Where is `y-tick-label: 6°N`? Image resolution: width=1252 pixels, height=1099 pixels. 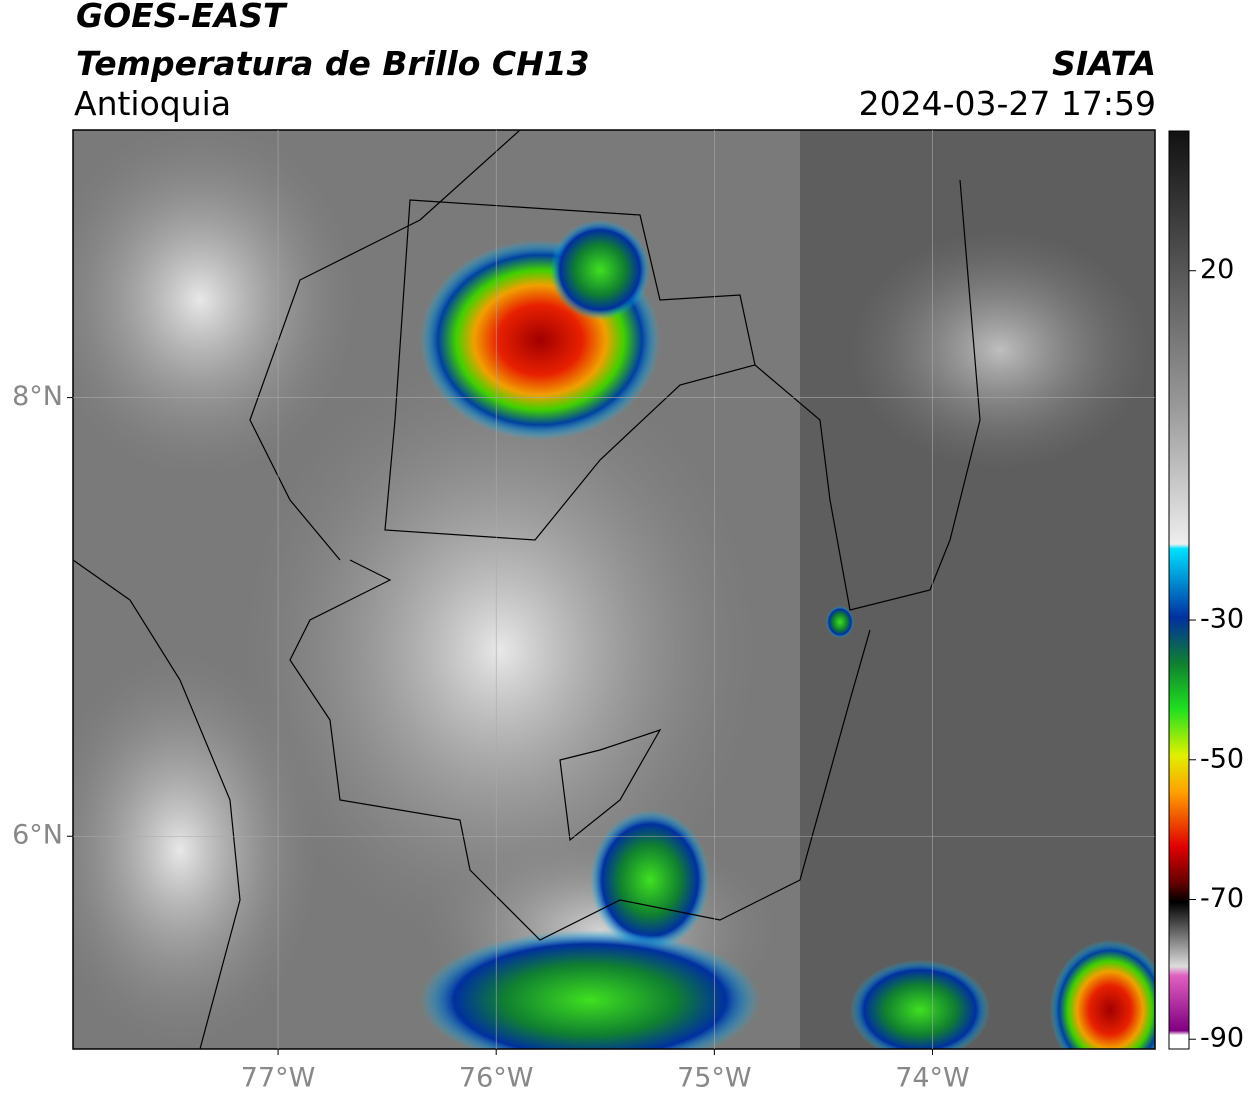 y-tick-label: 6°N is located at coordinates (37, 835).